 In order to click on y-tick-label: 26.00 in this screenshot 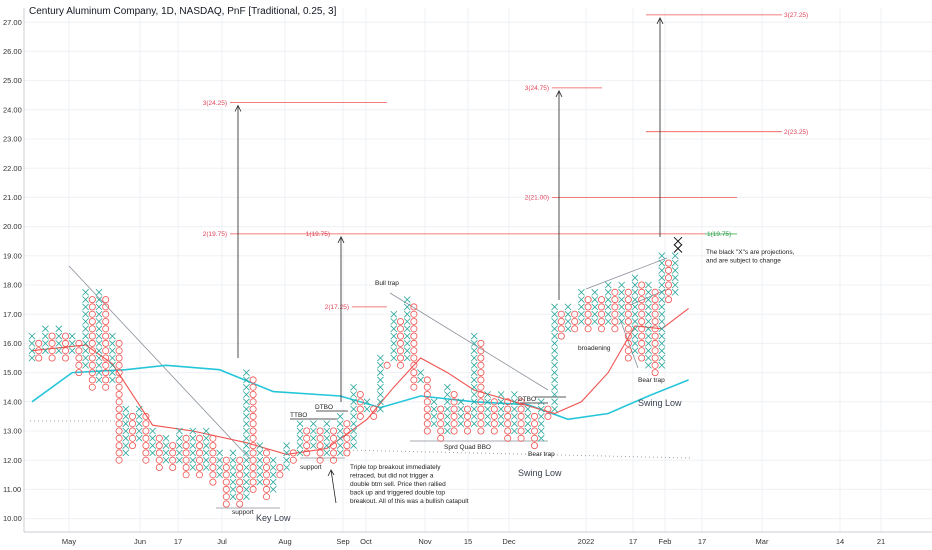, I will do `click(12, 51)`.